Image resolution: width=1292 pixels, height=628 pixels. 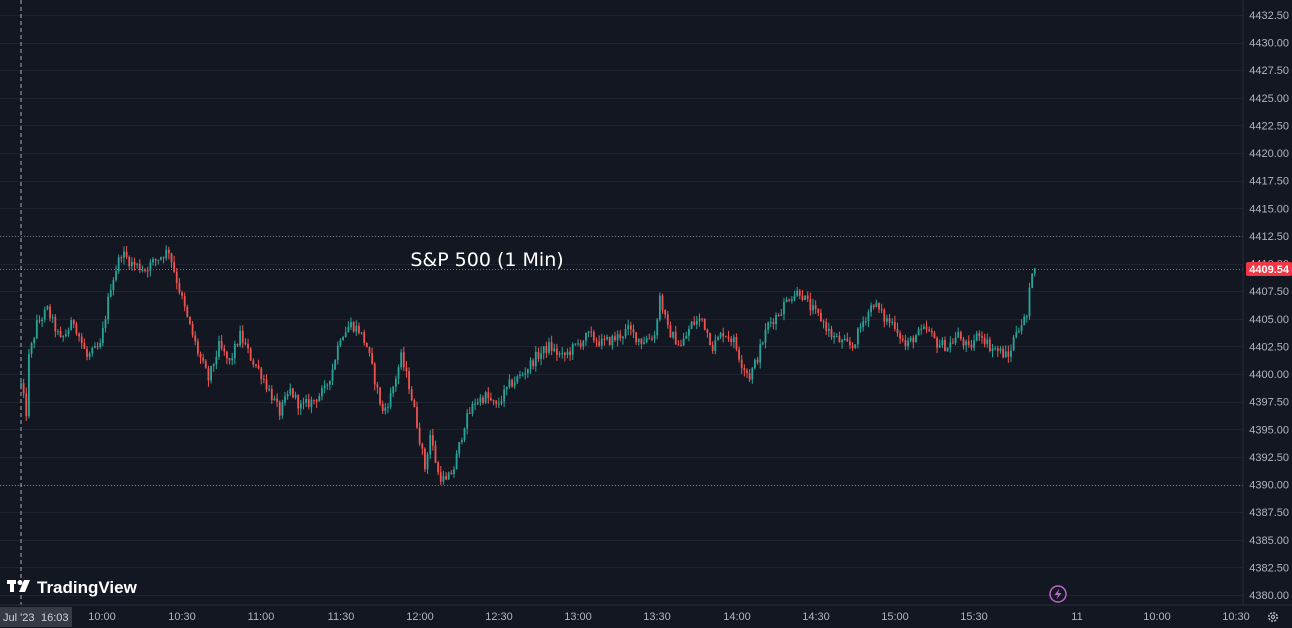 What do you see at coordinates (261, 617) in the screenshot?
I see `time-tick-label: 11:00` at bounding box center [261, 617].